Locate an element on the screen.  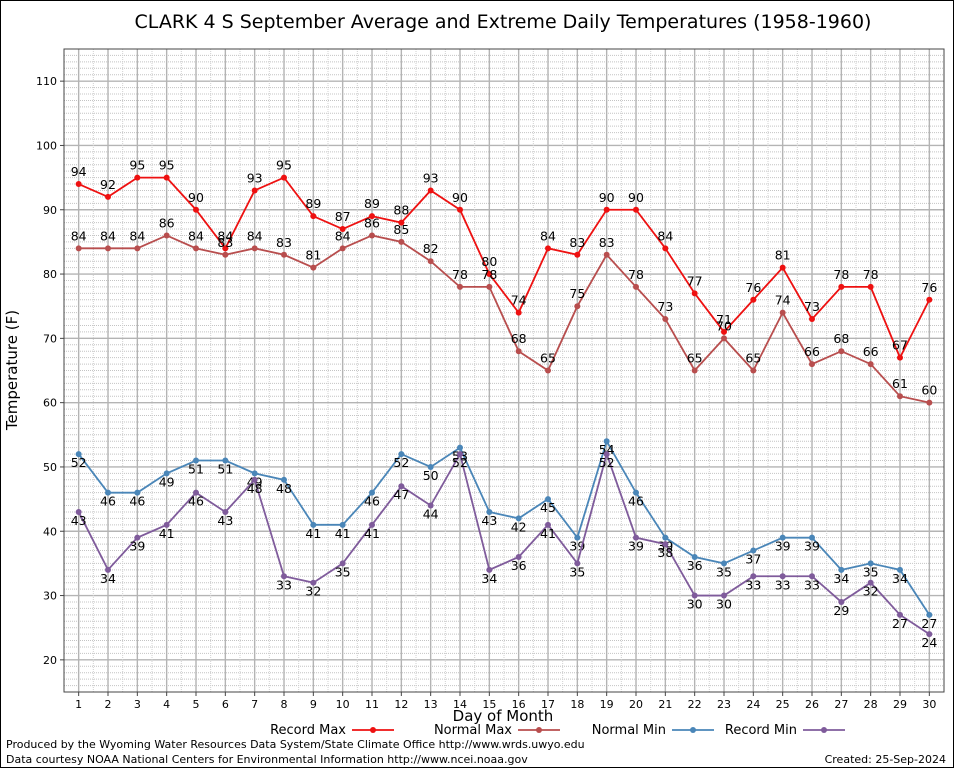
data-label: 78 is located at coordinates (636, 274).